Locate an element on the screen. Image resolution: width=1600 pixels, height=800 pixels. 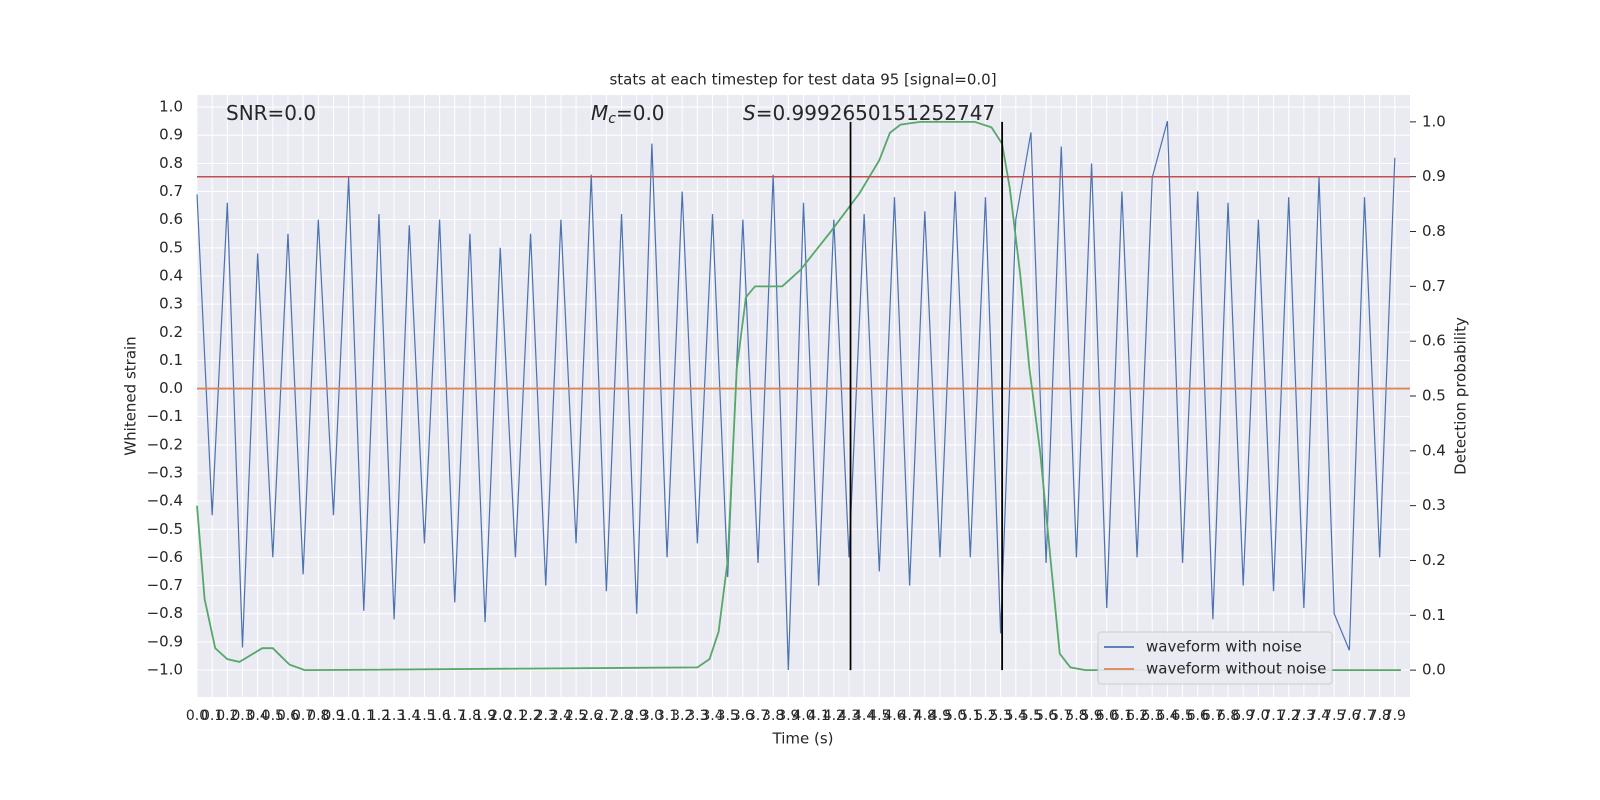
y-axis-label: Whitened strain is located at coordinates (131, 395).